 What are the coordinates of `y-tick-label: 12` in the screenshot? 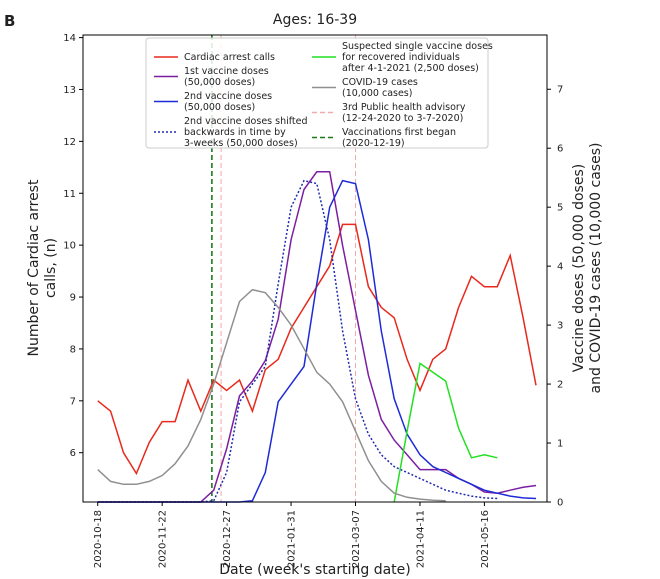 It's located at (69, 142).